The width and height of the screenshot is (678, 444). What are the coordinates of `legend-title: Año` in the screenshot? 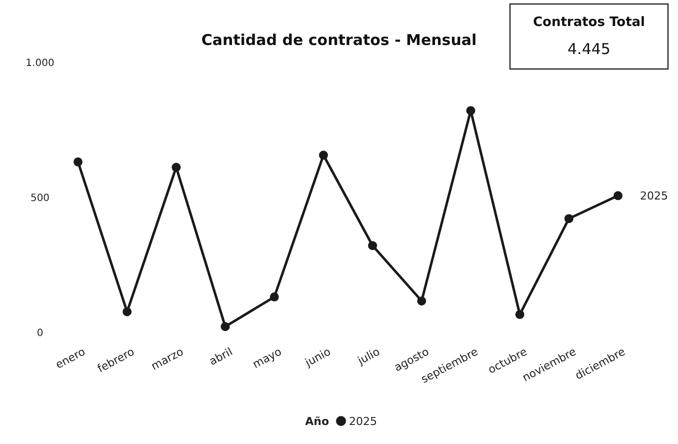 It's located at (317, 421).